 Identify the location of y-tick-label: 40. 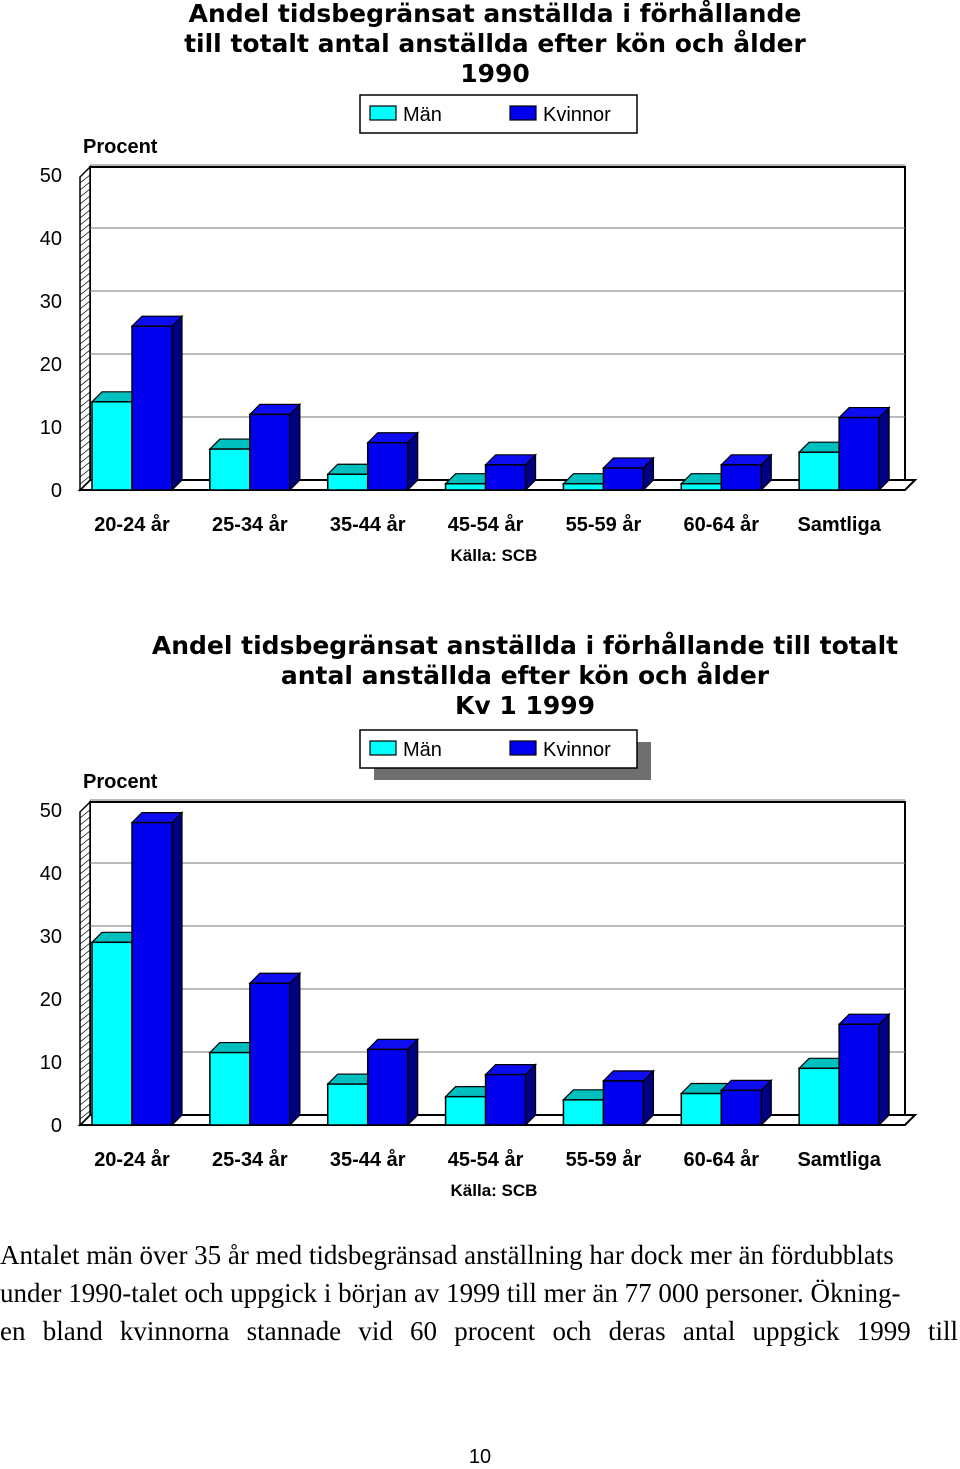
(51, 239).